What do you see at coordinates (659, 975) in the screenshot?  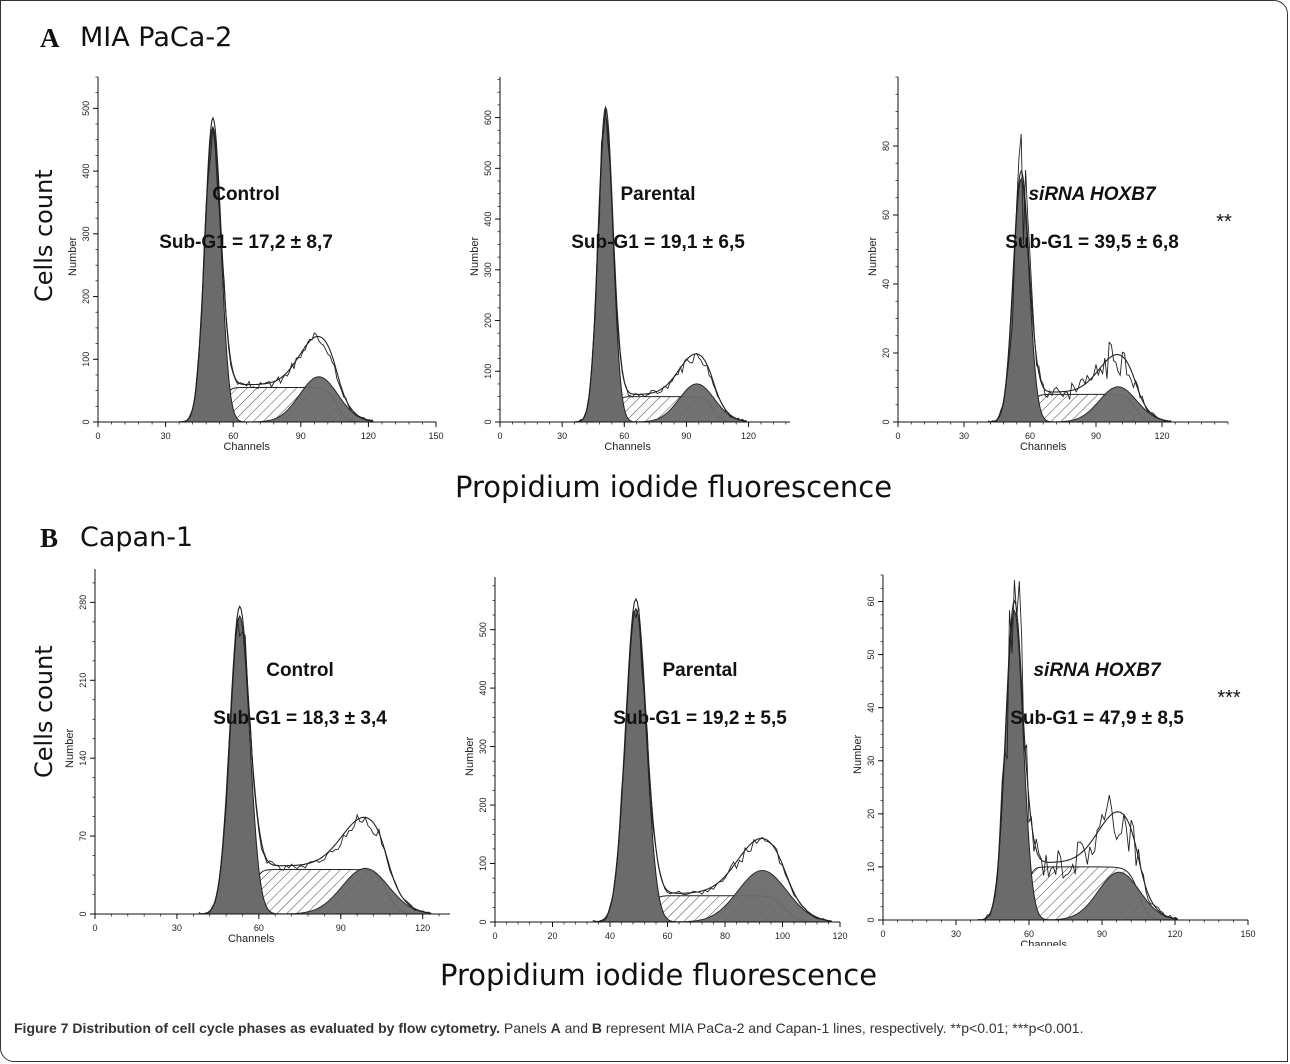 I see `panel-b-x-axis-title: Propidium iodide fluorescence` at bounding box center [659, 975].